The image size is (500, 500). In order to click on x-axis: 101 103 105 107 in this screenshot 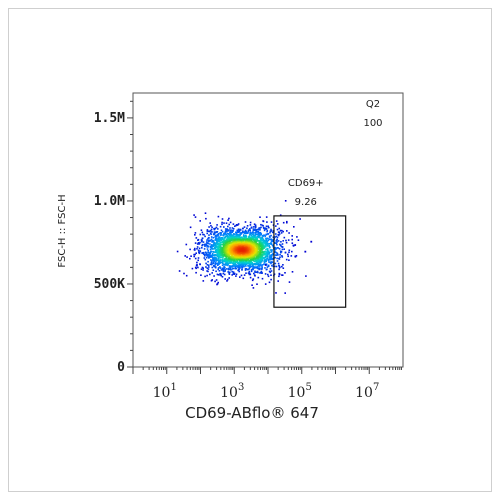, I will do `click(267, 383)`.